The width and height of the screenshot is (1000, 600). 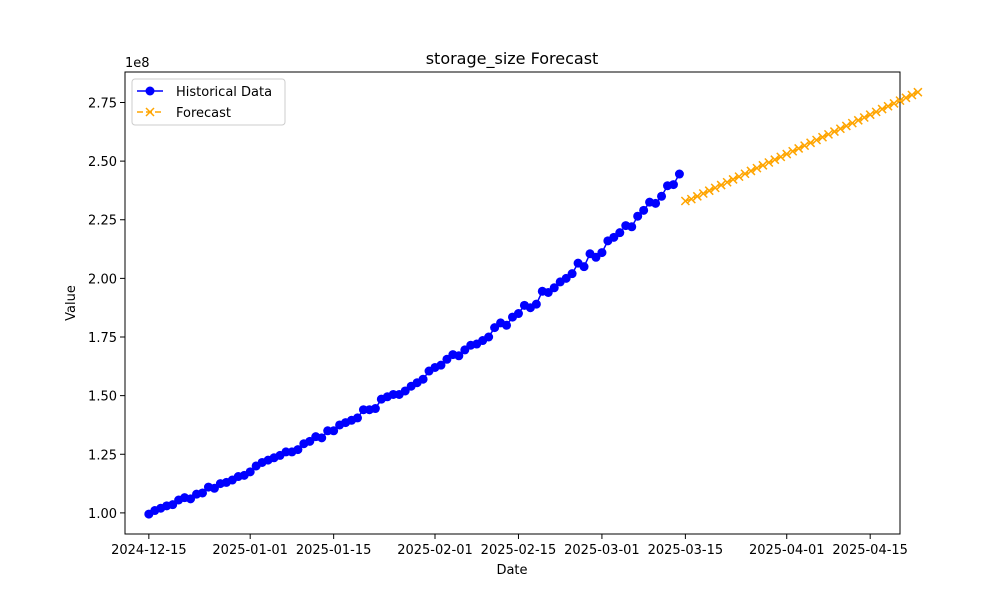 What do you see at coordinates (334, 550) in the screenshot?
I see `x-tick-label: 2025-01-15` at bounding box center [334, 550].